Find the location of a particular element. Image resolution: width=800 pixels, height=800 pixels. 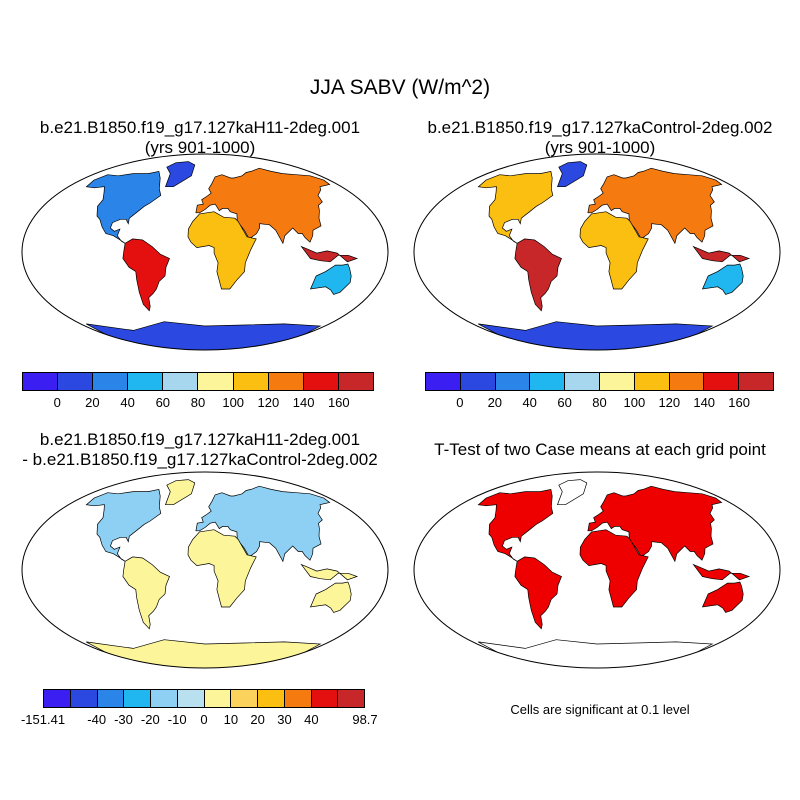

colorbar-tick-label: 60 is located at coordinates (163, 402).